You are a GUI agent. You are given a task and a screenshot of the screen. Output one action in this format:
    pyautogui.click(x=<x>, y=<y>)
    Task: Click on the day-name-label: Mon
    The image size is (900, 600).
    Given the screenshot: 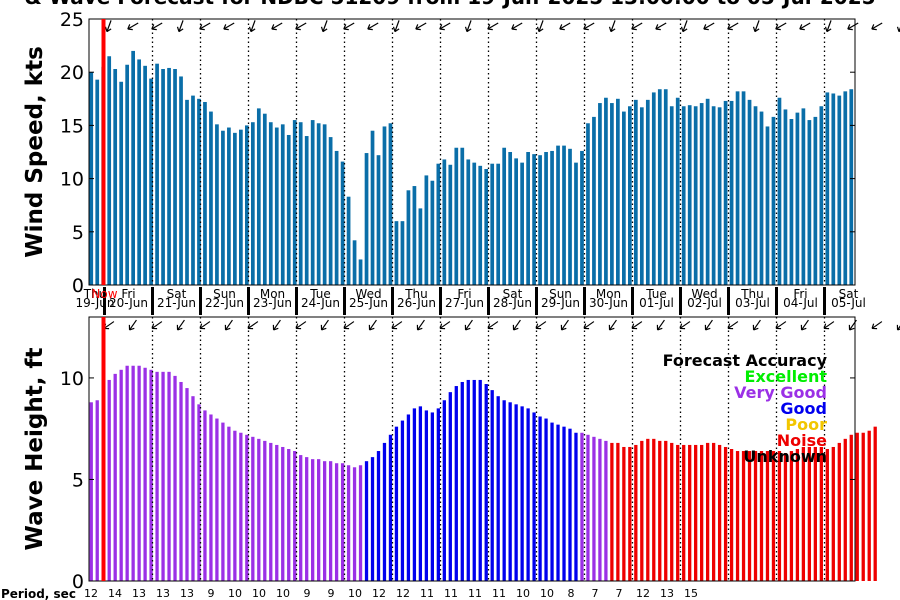 What is the action you would take?
    pyautogui.click(x=608, y=294)
    